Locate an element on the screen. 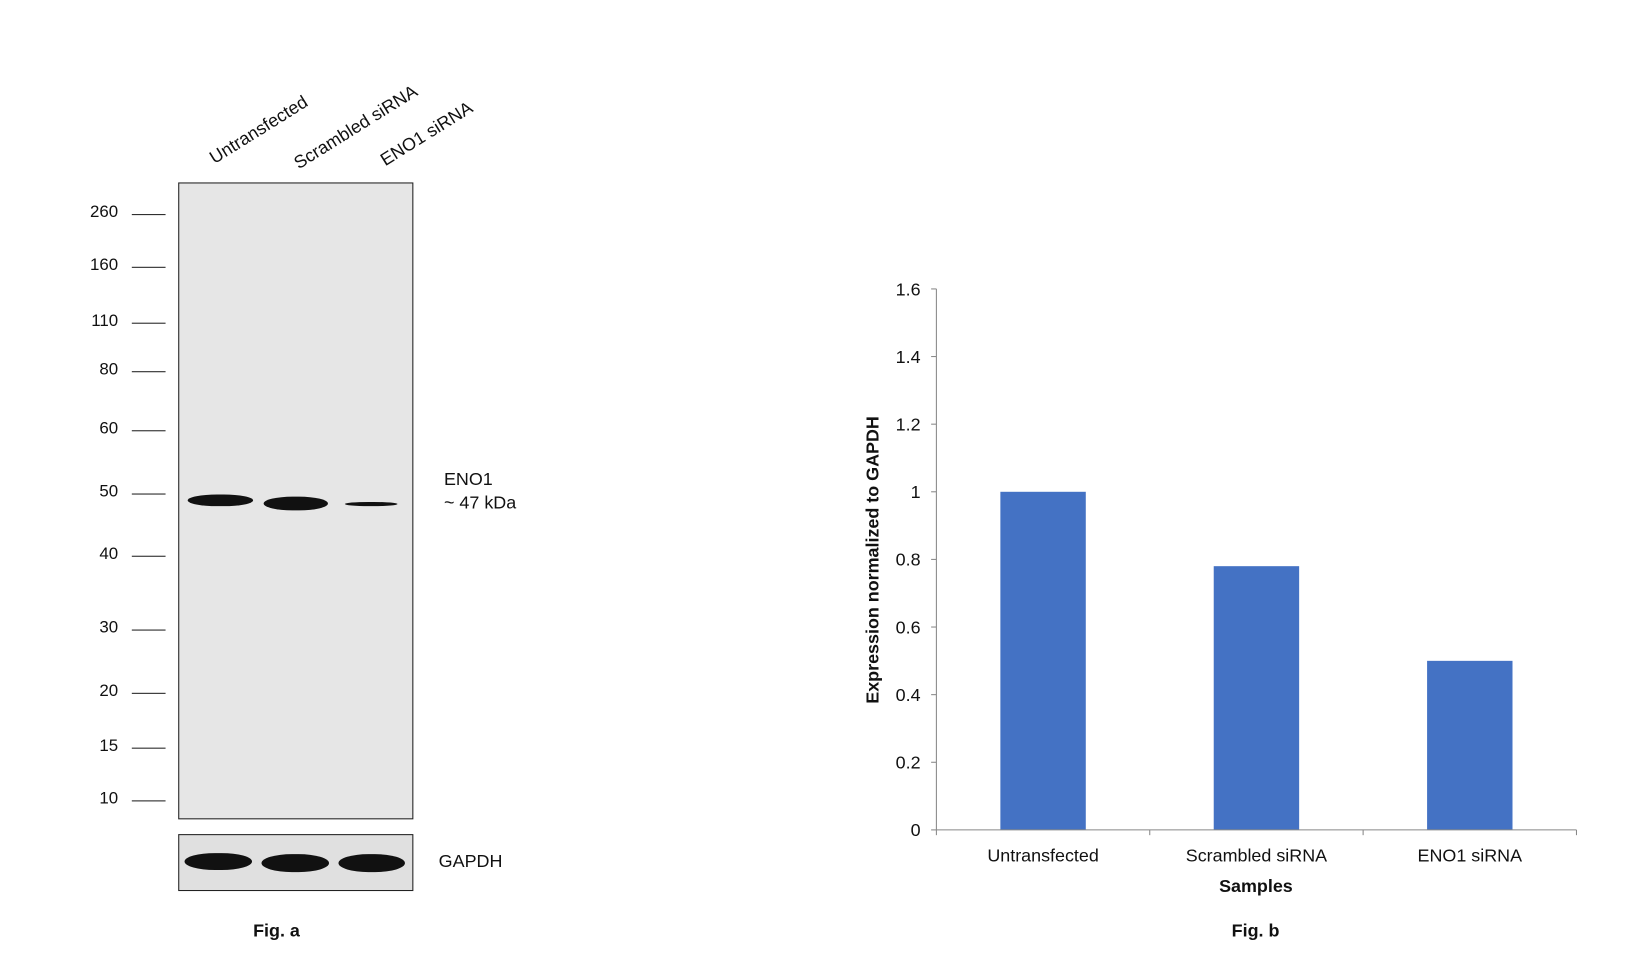  fig-a-caption: Fig. a is located at coordinates (276, 930).